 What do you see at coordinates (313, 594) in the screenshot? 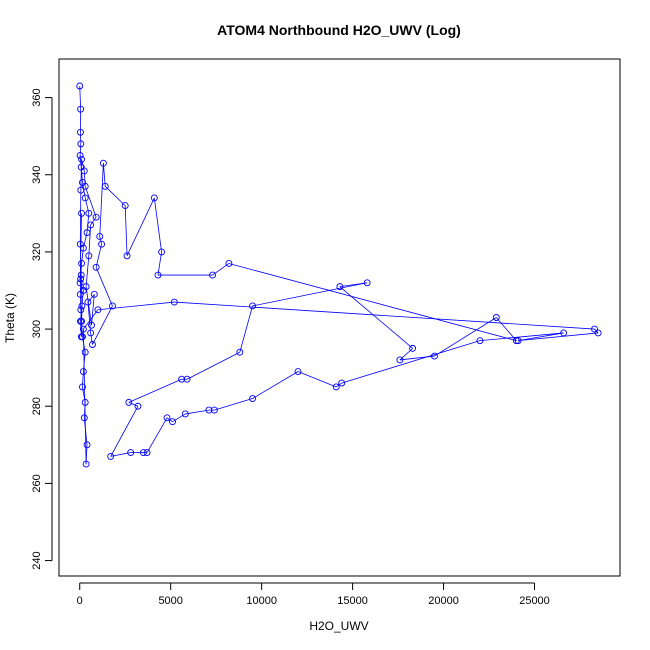
I see `x-axis: 0 5000 10000 15000 20000 25000` at bounding box center [313, 594].